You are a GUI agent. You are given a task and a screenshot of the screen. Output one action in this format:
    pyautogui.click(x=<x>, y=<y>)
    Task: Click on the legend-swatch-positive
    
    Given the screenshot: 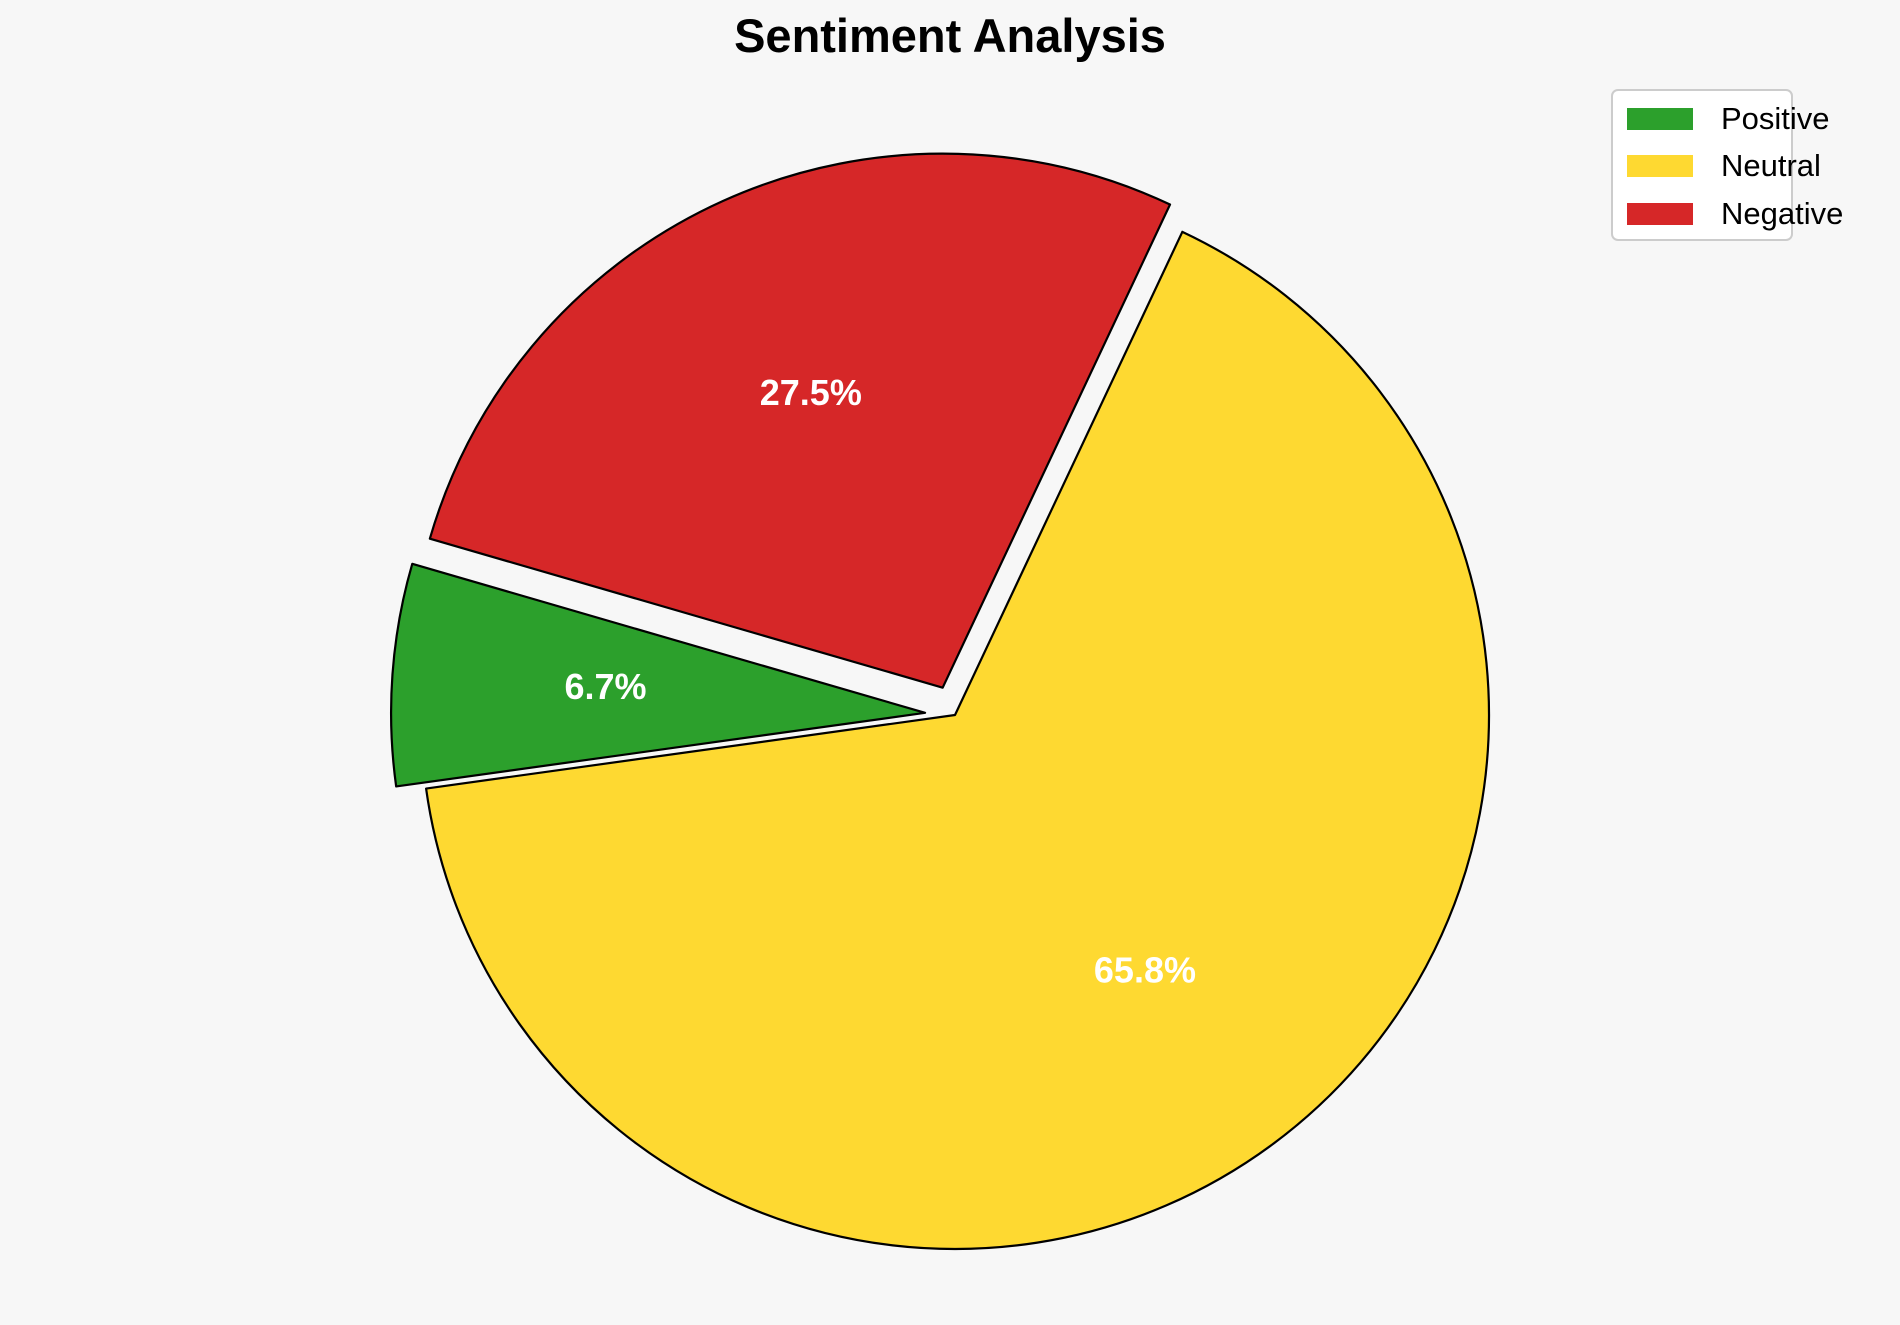 What is the action you would take?
    pyautogui.click(x=1660, y=119)
    